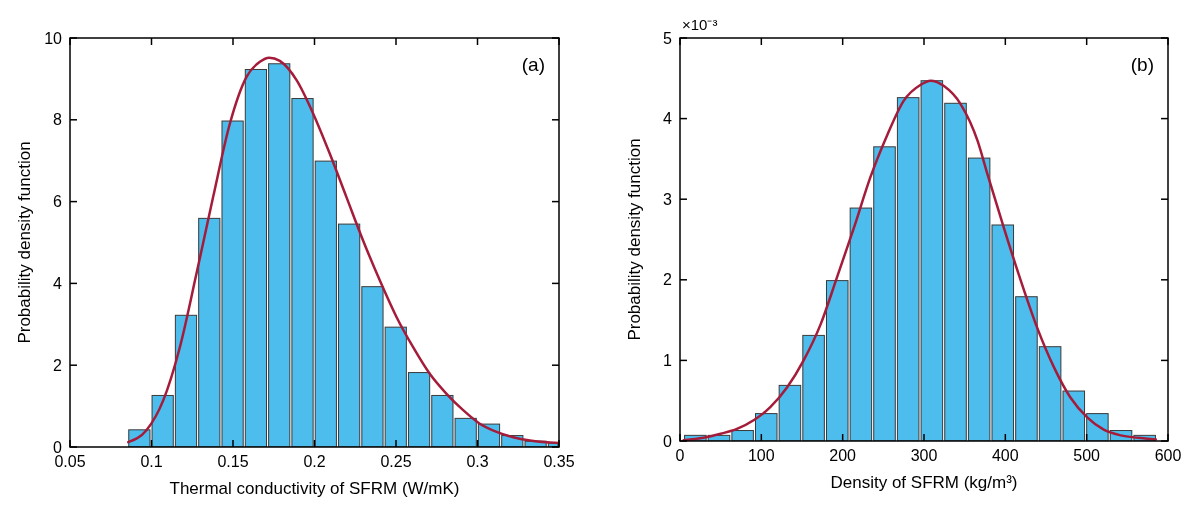 This screenshot has width=1191, height=516. I want to click on x-tick-label: 0, so click(680, 455).